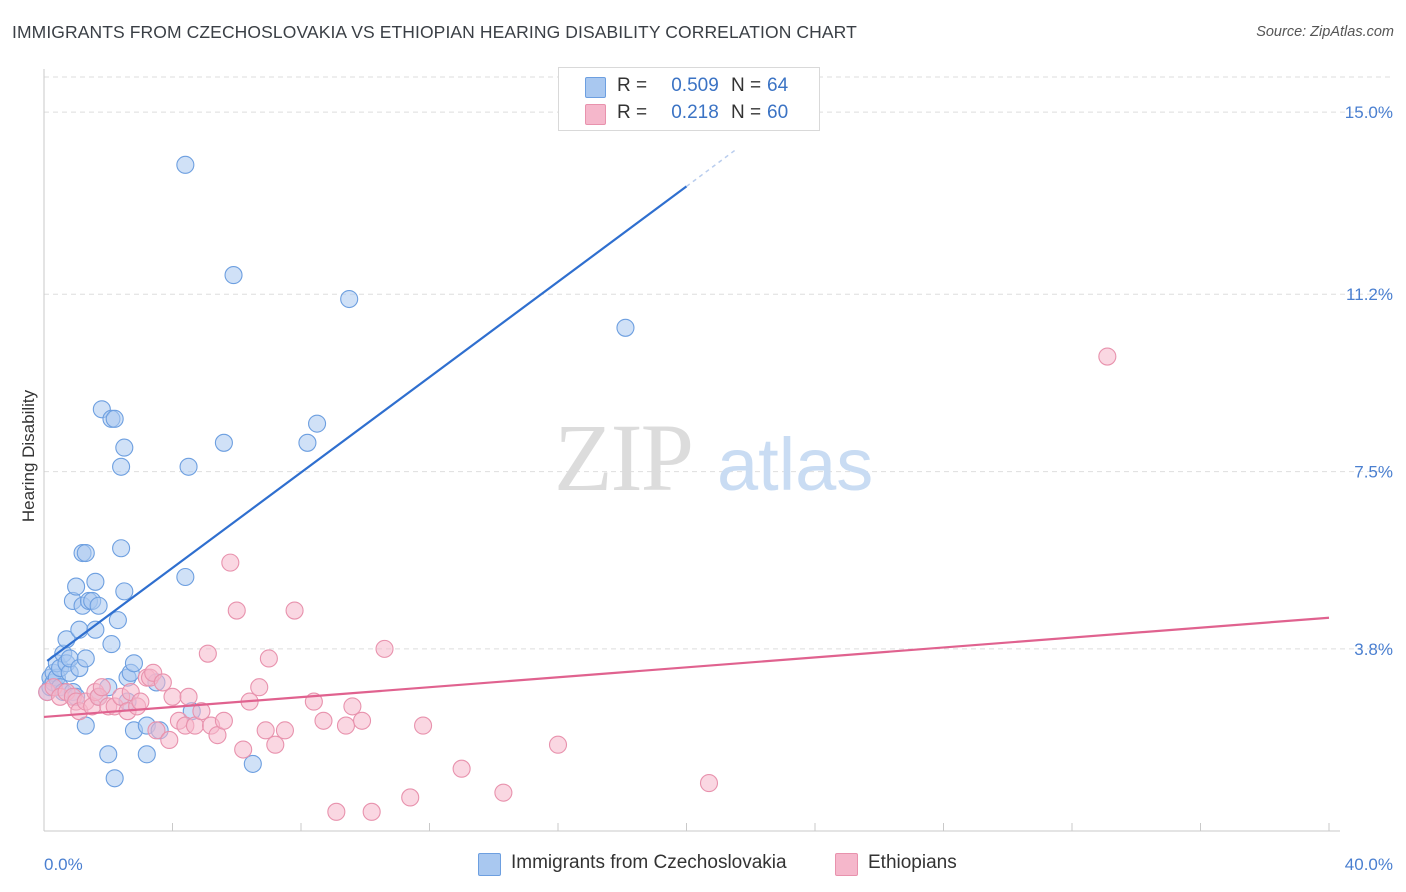 The height and width of the screenshot is (892, 1406). Describe the element at coordinates (1373, 649) in the screenshot. I see `y-tick-label: 3.8%` at that location.